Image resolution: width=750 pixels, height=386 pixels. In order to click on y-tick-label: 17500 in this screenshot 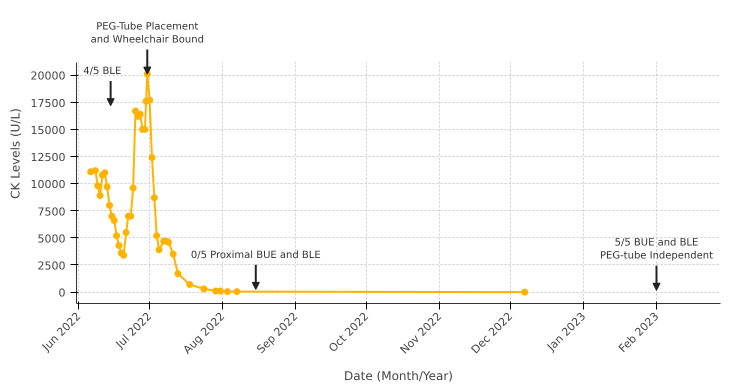, I will do `click(48, 103)`.